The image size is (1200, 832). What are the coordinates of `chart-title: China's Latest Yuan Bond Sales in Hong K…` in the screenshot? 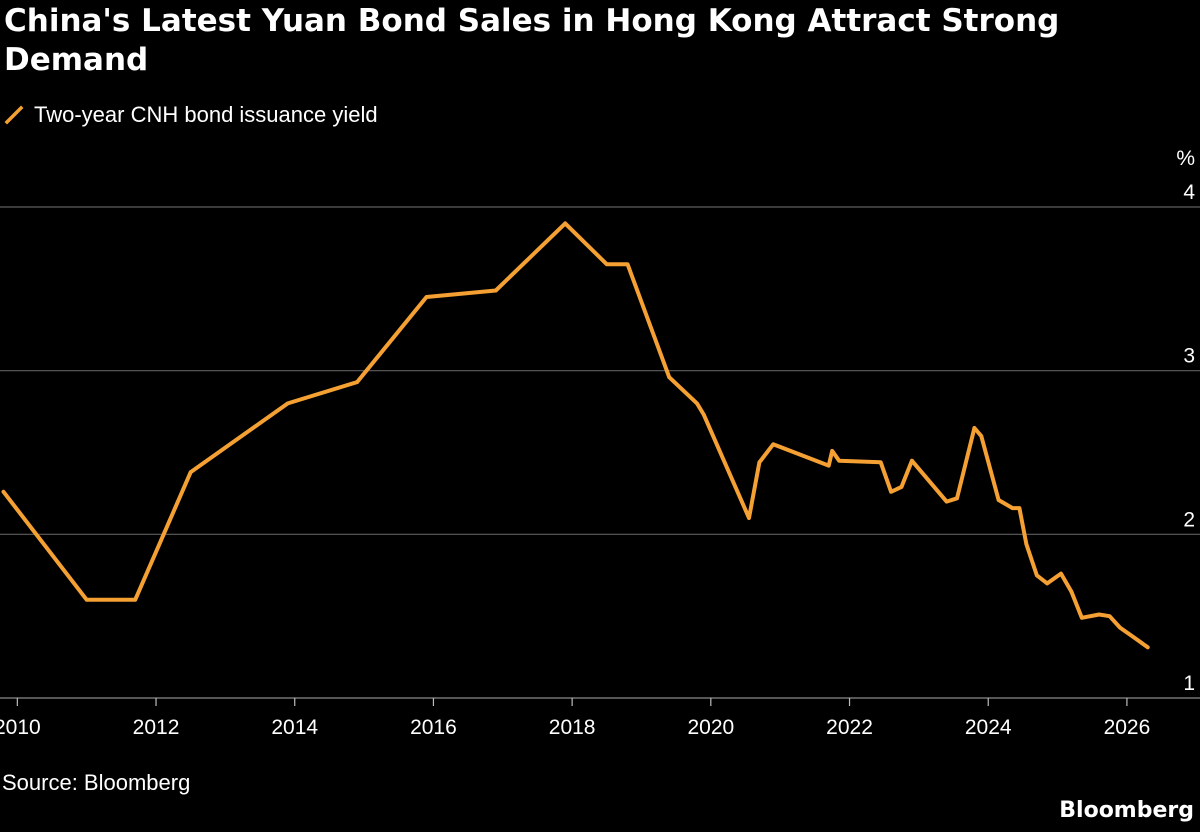 It's located at (532, 40).